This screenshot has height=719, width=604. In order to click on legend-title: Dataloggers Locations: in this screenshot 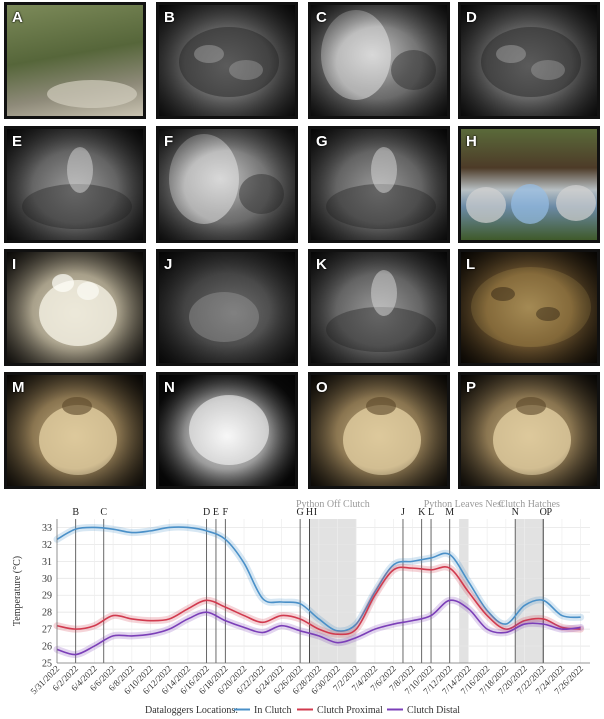, I will do `click(191, 710)`.